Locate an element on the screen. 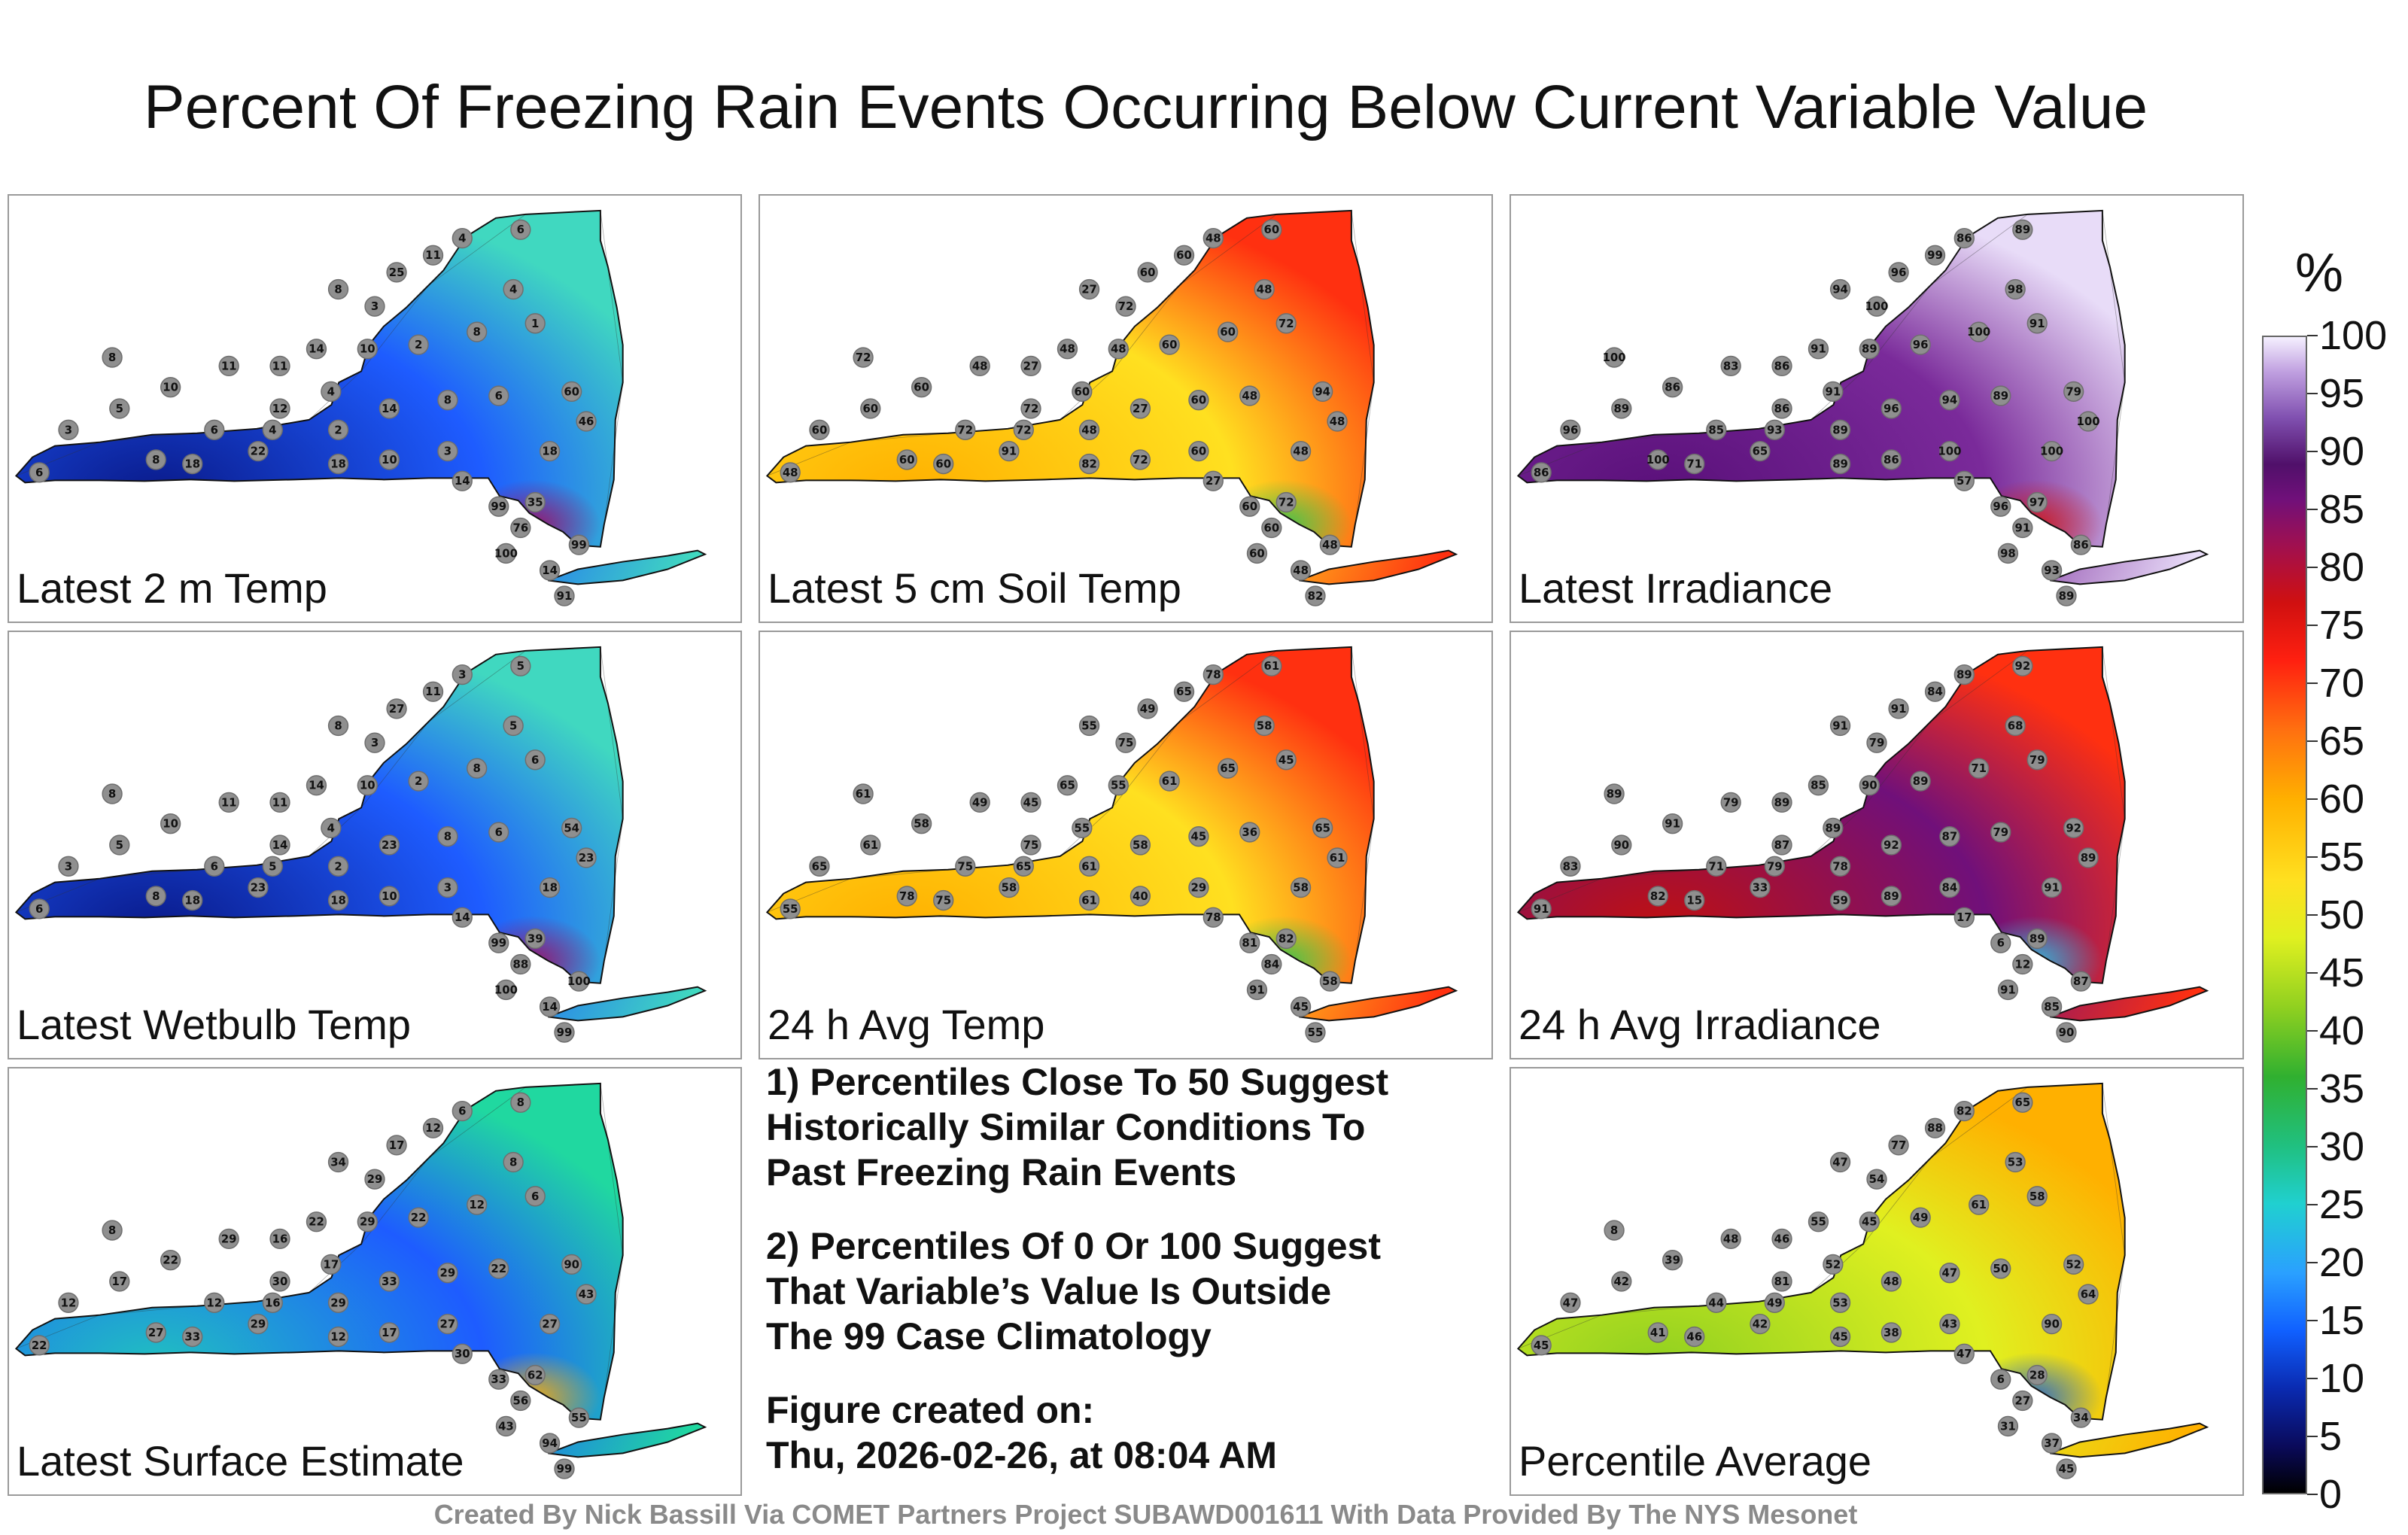  station-value: 96 is located at coordinates (1921, 344).